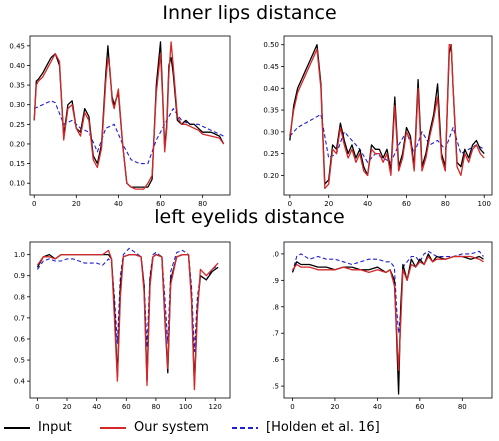 The height and width of the screenshot is (441, 499). What do you see at coordinates (19, 318) in the screenshot?
I see `y-tick-label: 0.7` at bounding box center [19, 318].